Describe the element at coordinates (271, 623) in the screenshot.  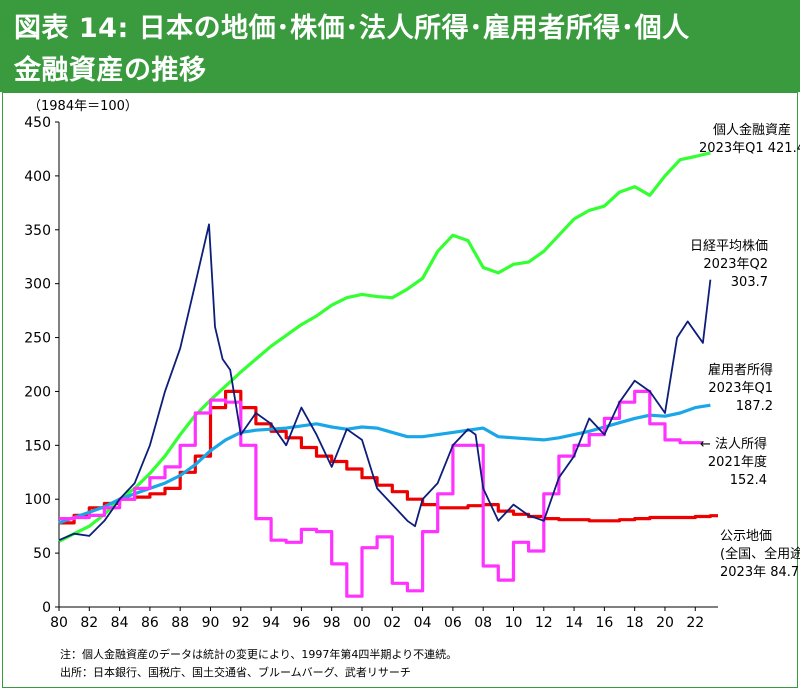
I see `x-tick-label: 94` at that location.